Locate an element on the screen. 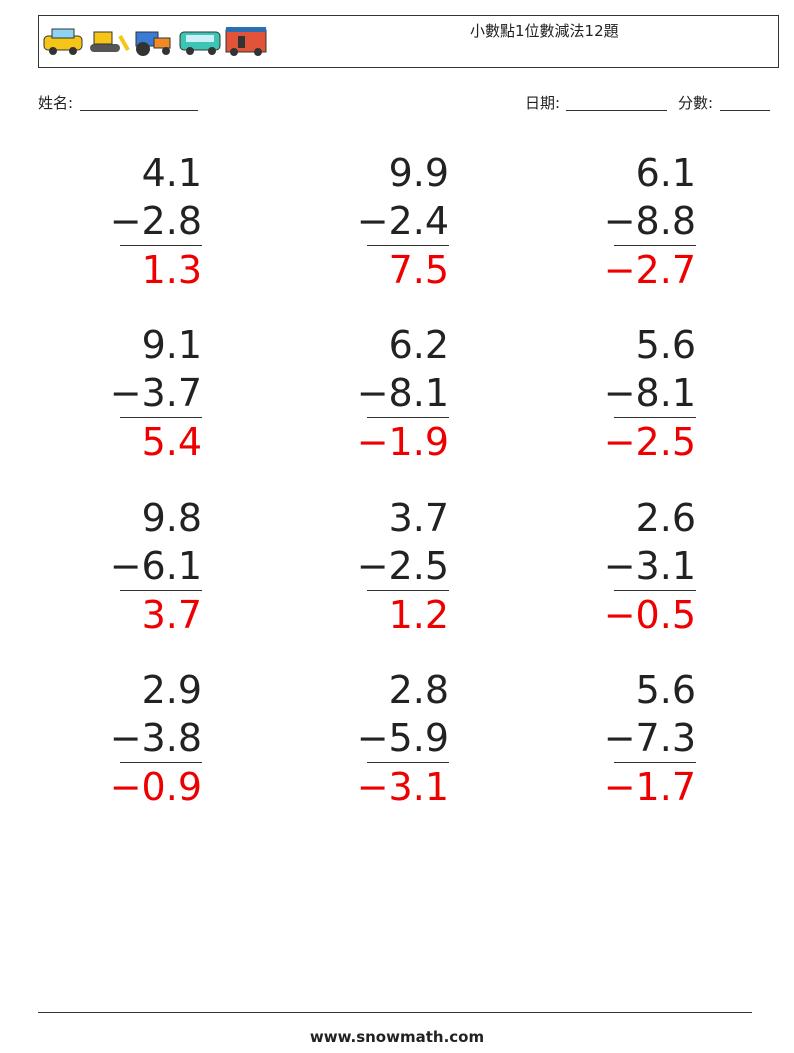 The height and width of the screenshot is (1053, 794). top-number: 6.2 is located at coordinates (418, 345).